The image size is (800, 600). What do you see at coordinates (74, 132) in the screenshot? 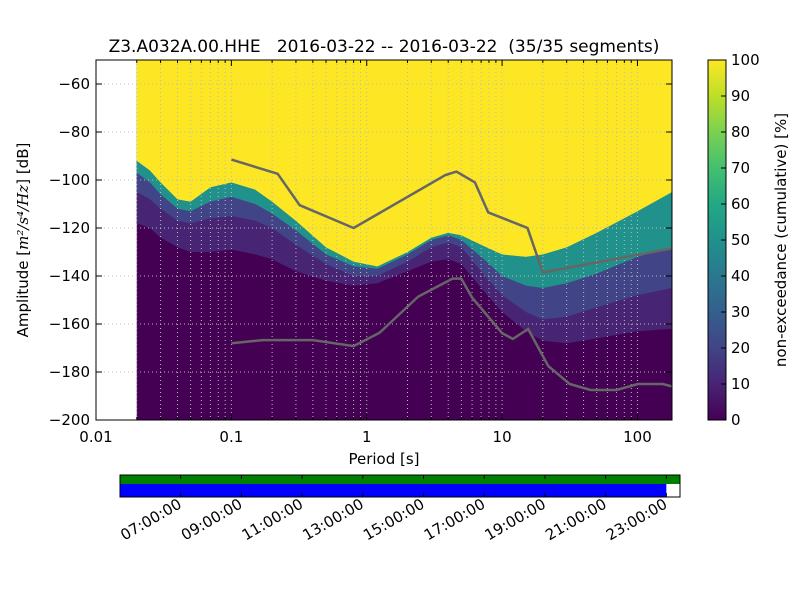
I see `y-tick-label: −80` at bounding box center [74, 132].